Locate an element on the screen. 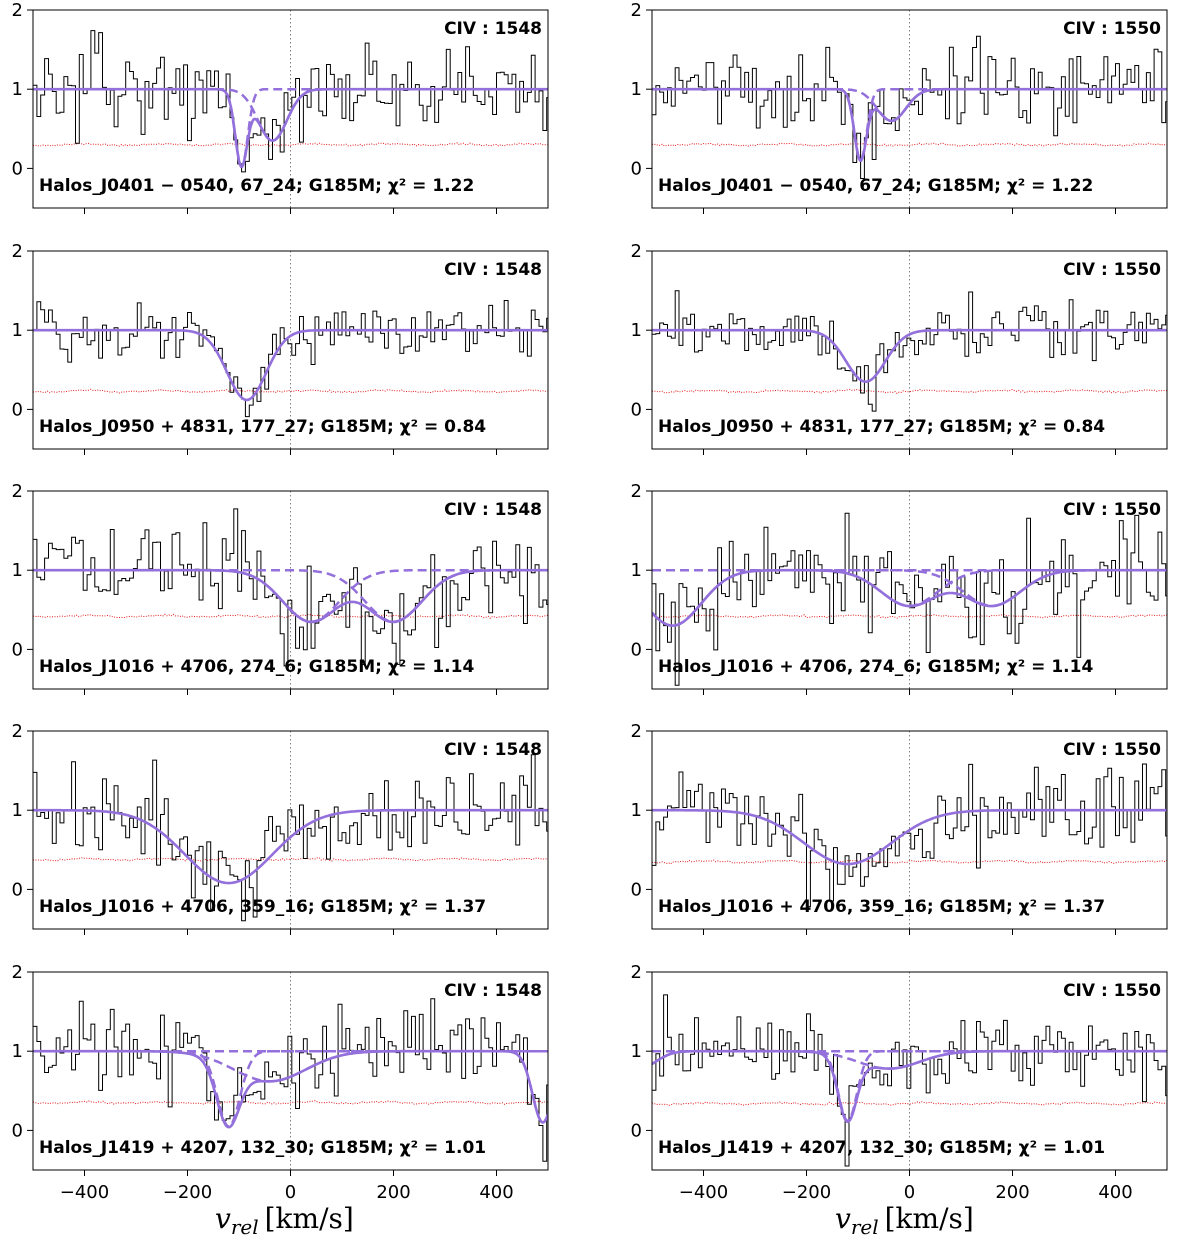 The height and width of the screenshot is (1239, 1178). x-axis-label-right: vrel [km/s] is located at coordinates (904, 1220).